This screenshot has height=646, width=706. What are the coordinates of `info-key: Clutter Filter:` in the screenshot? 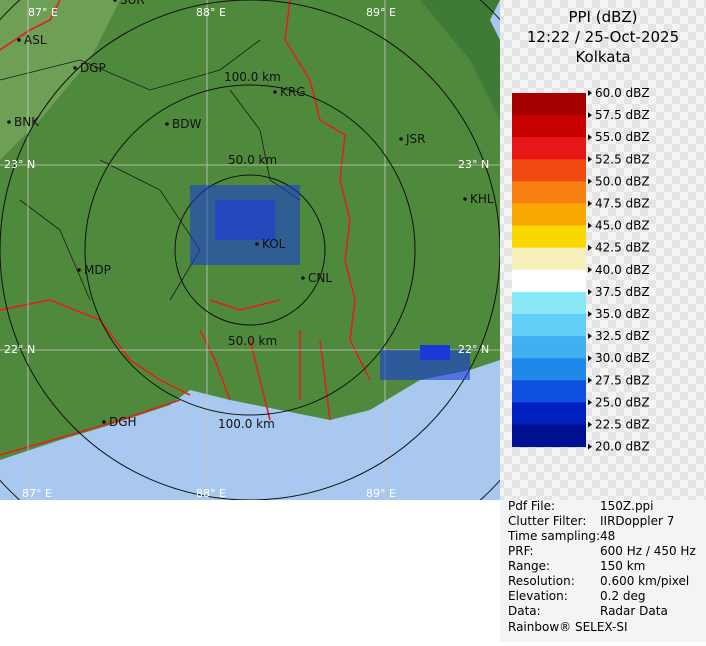 It's located at (547, 521).